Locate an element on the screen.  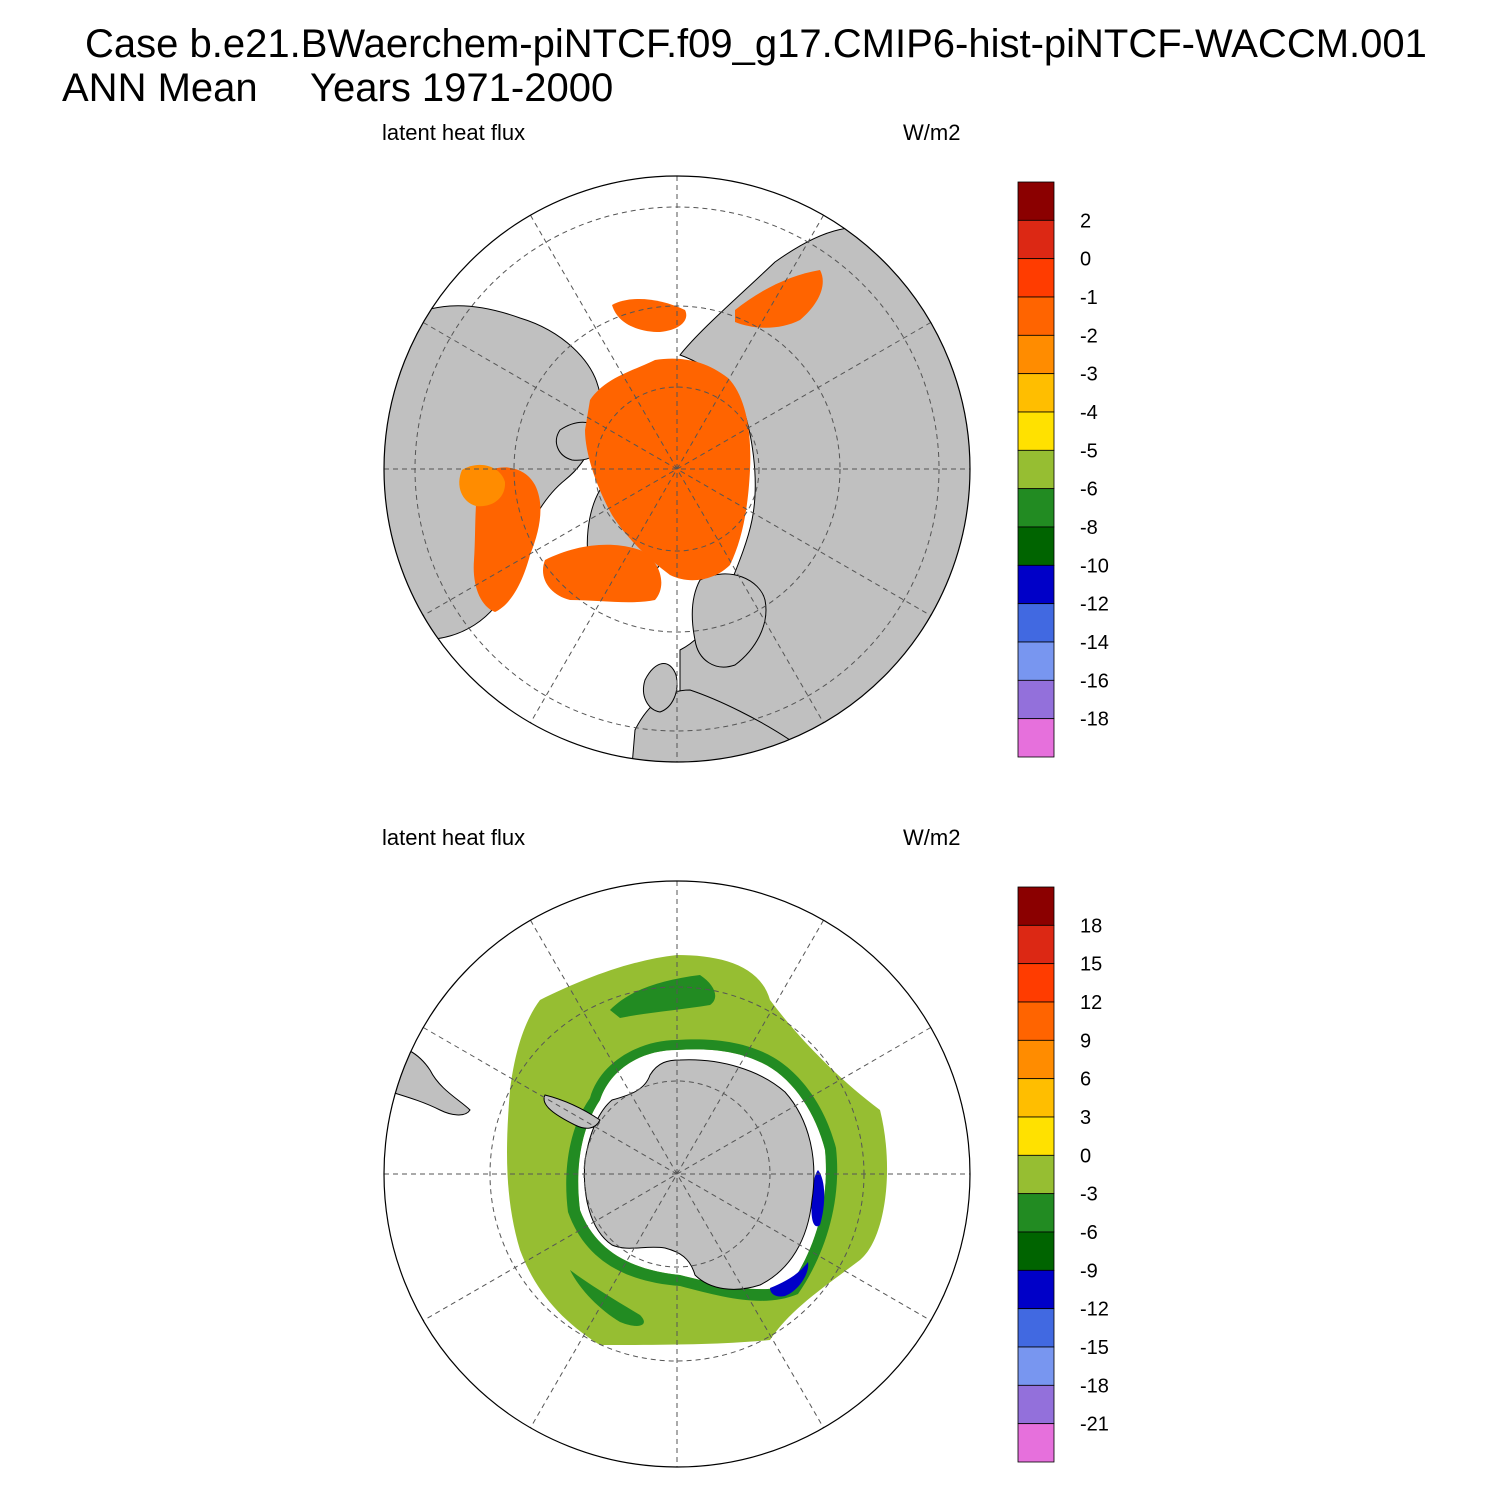
colorbar-label: 12 is located at coordinates (1091, 1003).